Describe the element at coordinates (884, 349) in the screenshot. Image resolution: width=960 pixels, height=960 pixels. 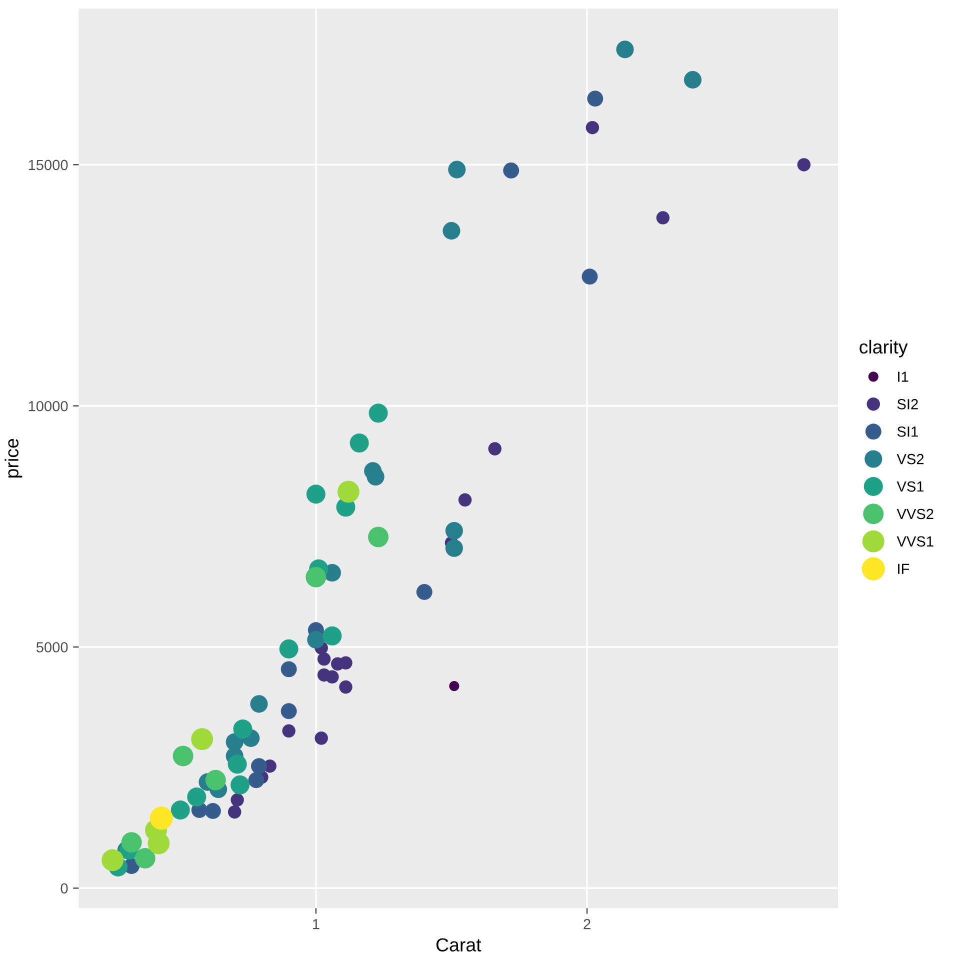
I see `legend-title: clarity` at that location.